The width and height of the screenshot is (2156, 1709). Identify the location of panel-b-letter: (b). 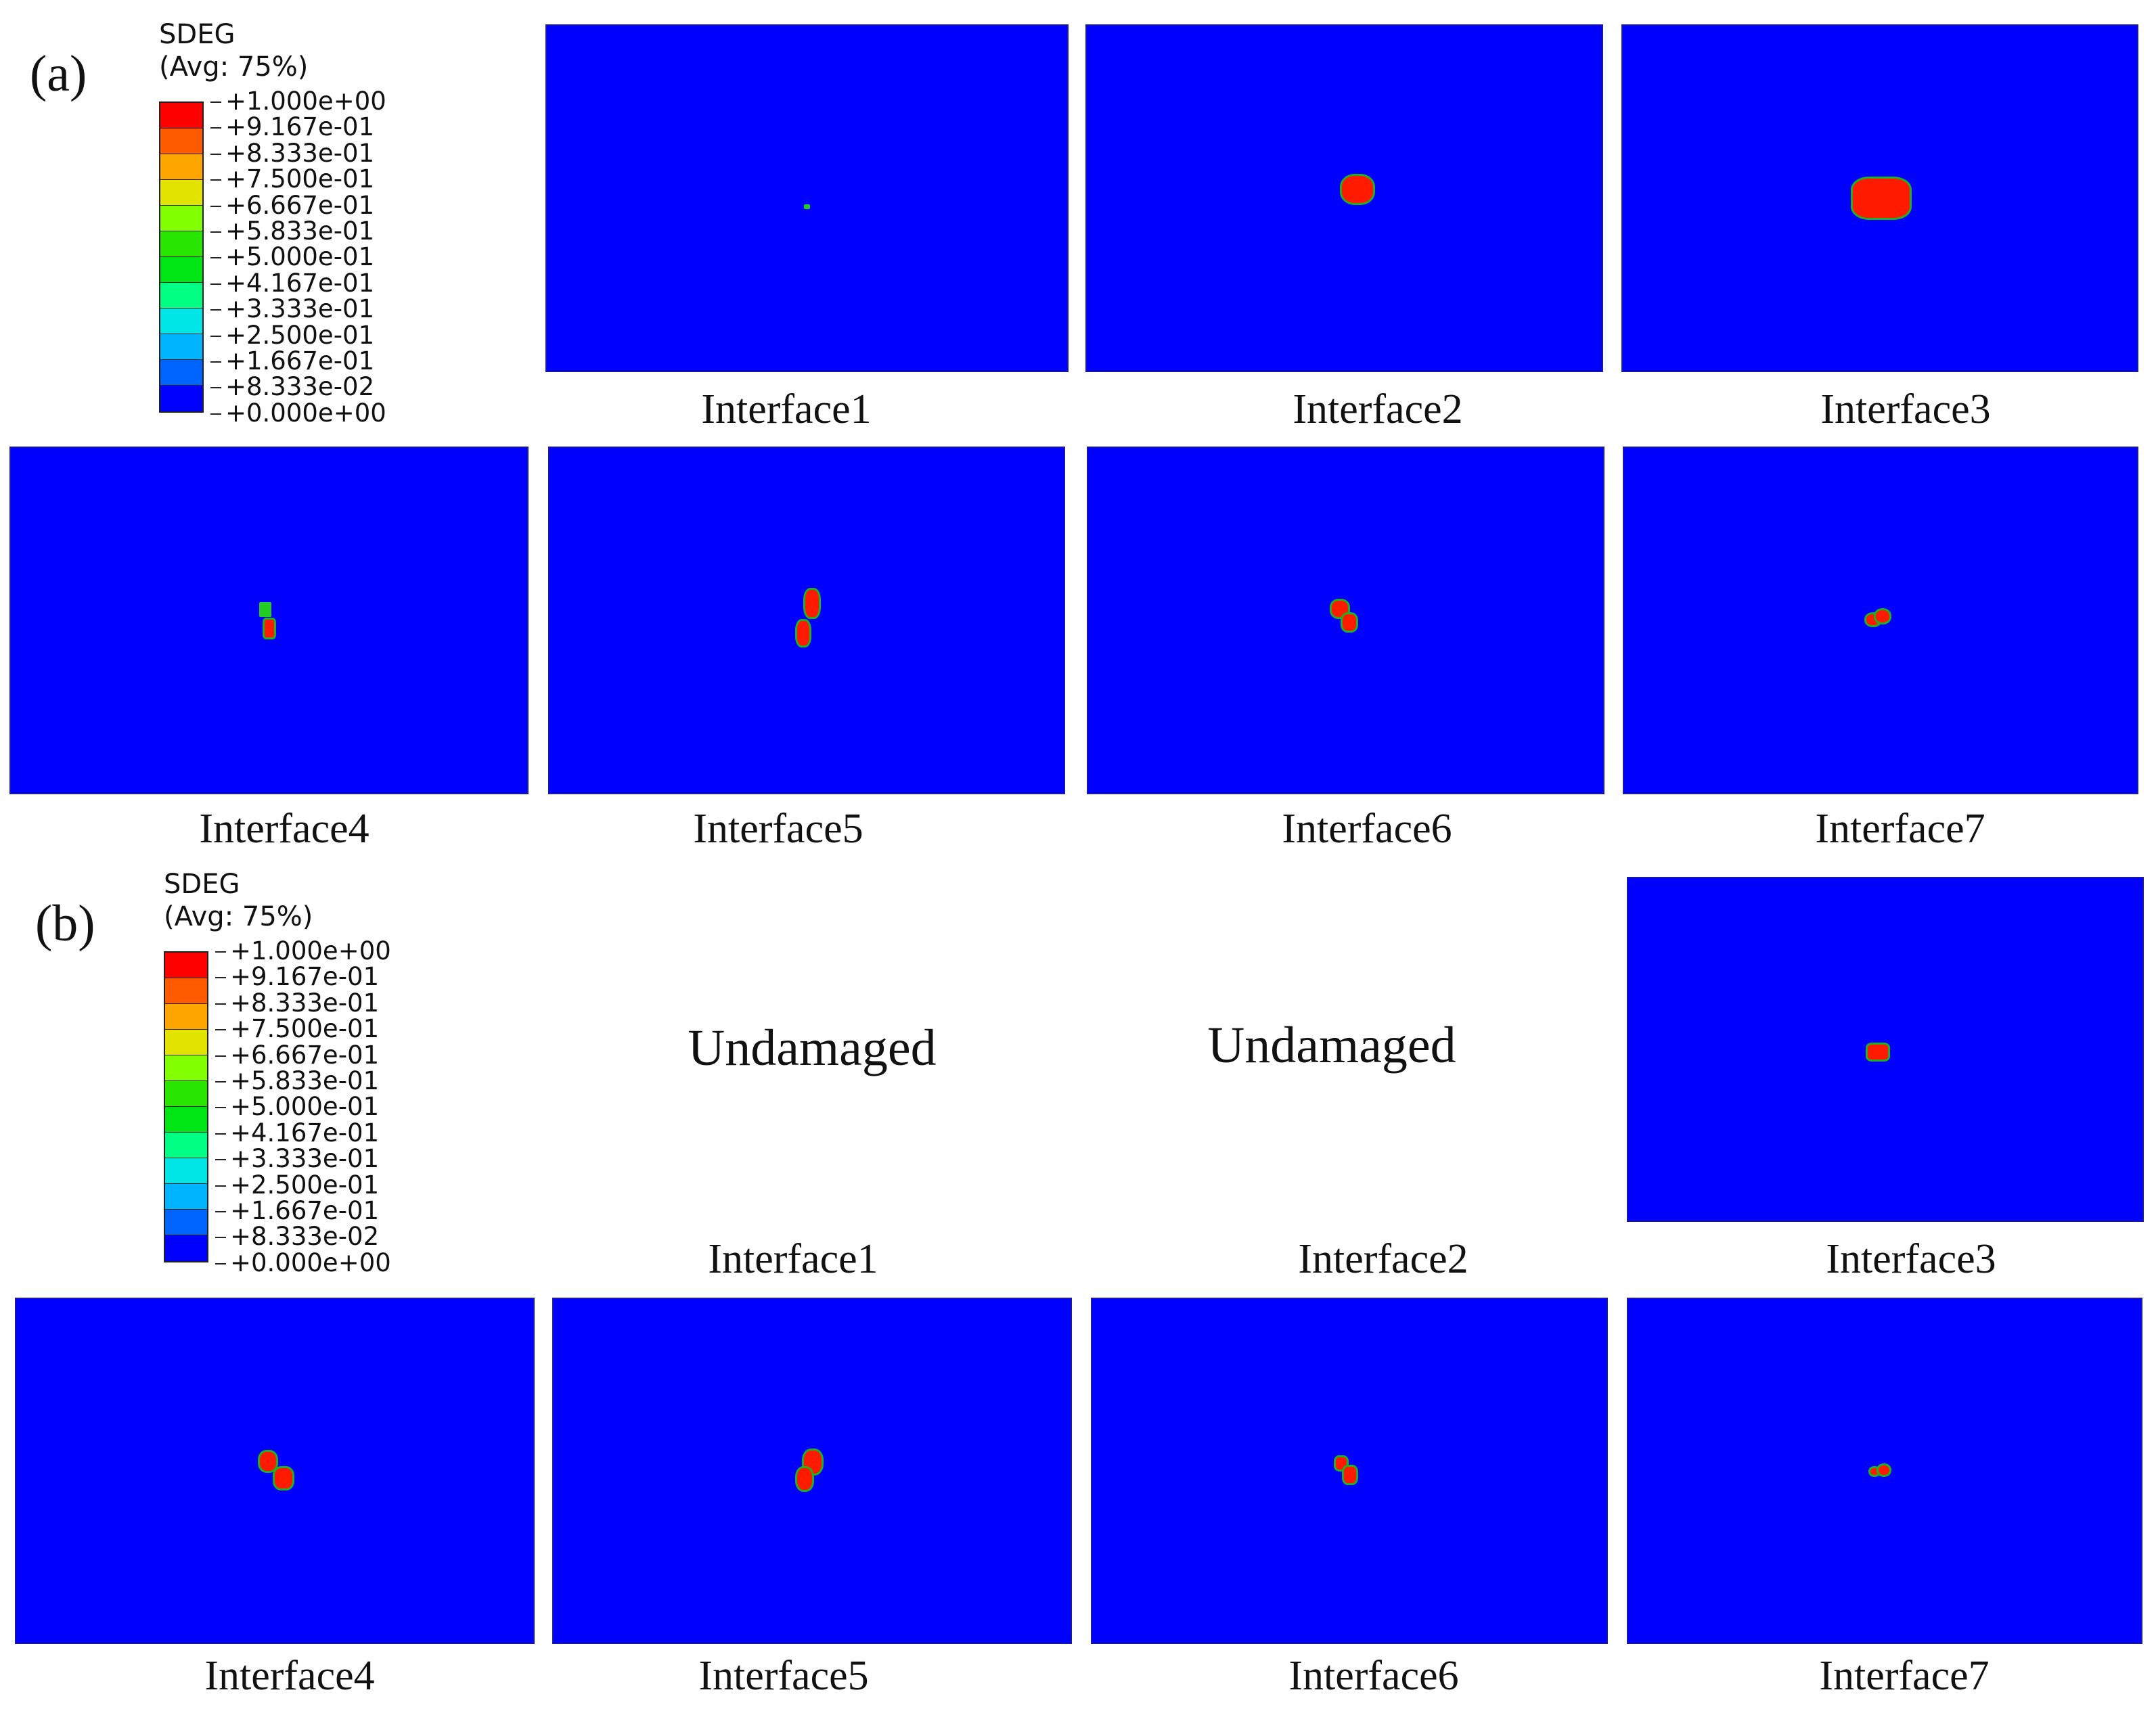
(65, 923).